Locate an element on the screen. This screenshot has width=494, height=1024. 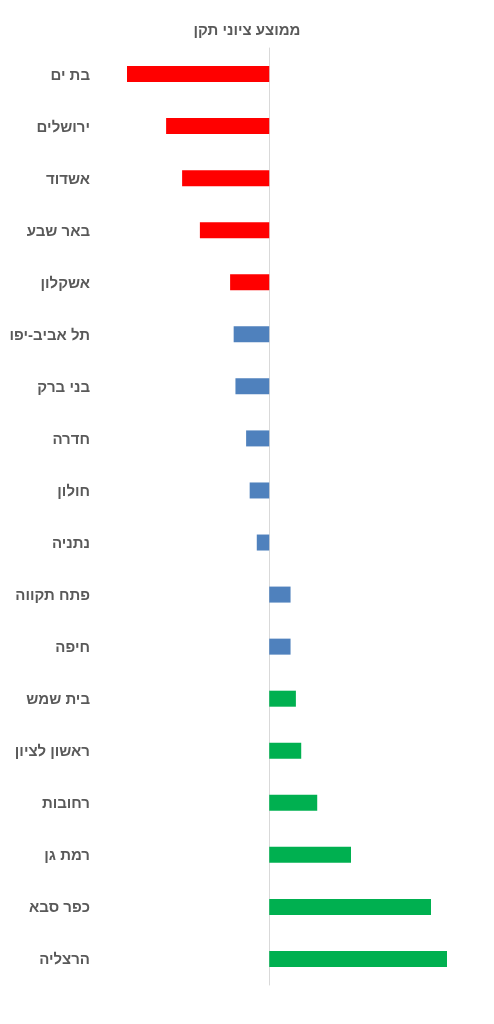
y-tick-label: אשדוד is located at coordinates (68, 178).